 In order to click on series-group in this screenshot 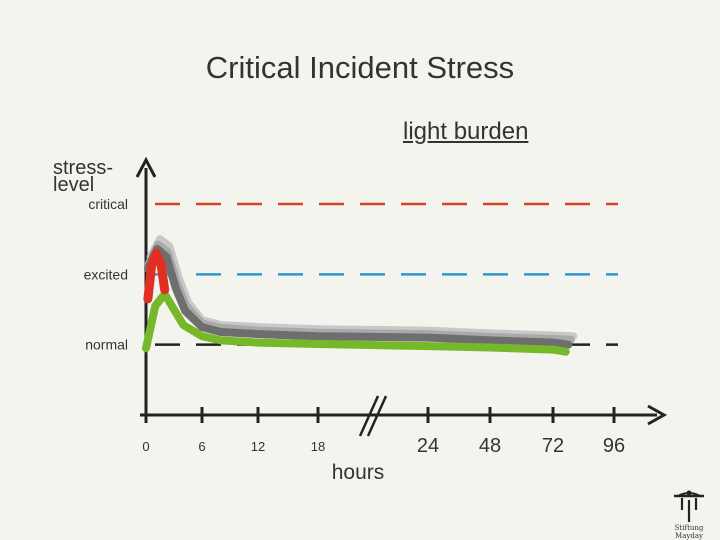, I will do `click(360, 295)`.